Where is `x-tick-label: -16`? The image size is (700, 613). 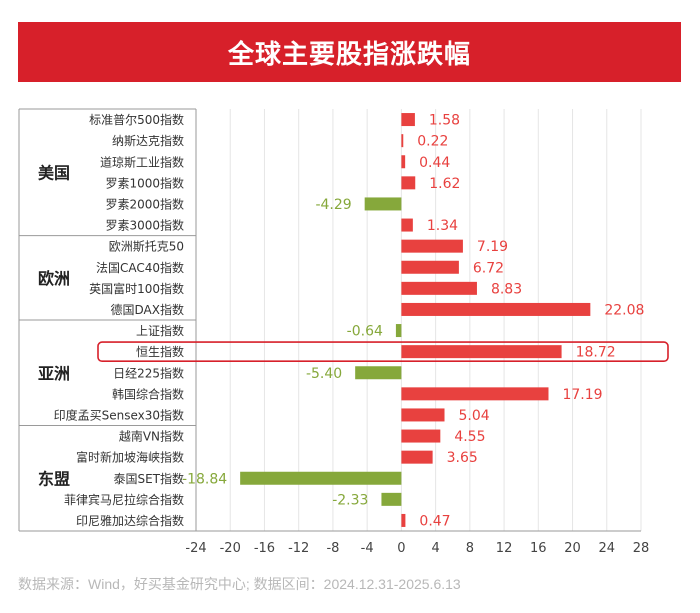 x-tick-label: -16 is located at coordinates (264, 548).